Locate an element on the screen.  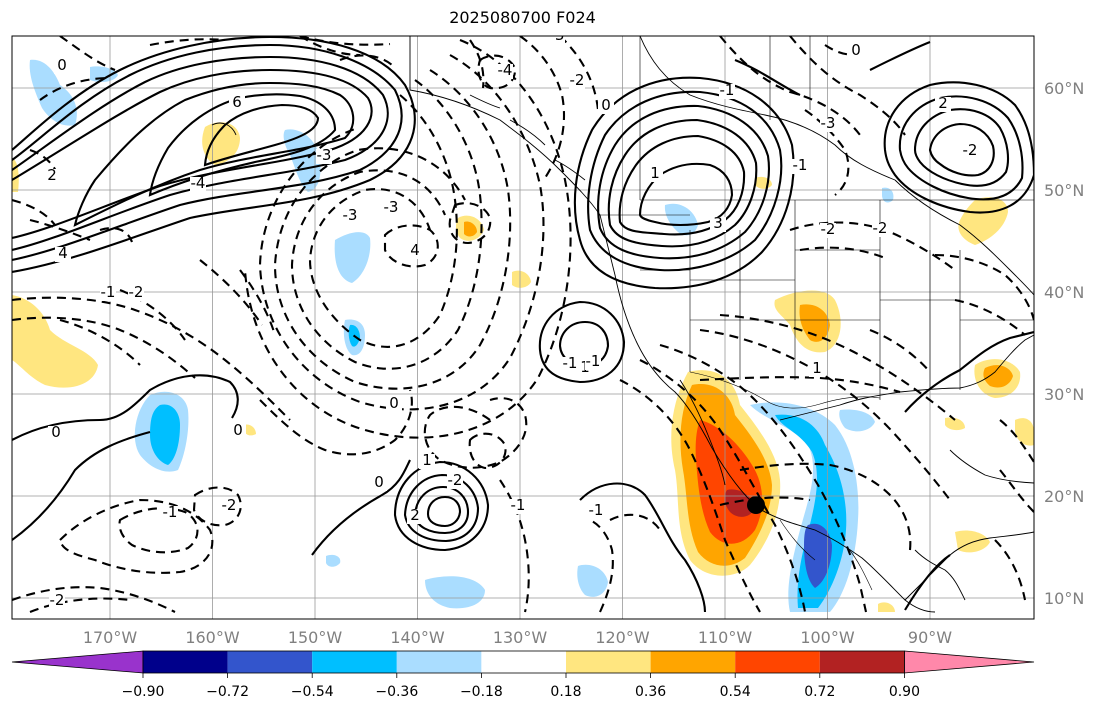
contour-label: 3 is located at coordinates (718, 223).